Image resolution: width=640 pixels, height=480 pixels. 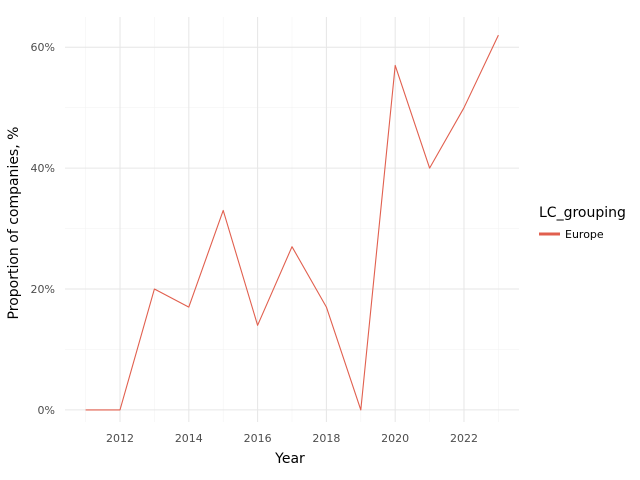 I want to click on x-tick-label: 2018, so click(x=326, y=438).